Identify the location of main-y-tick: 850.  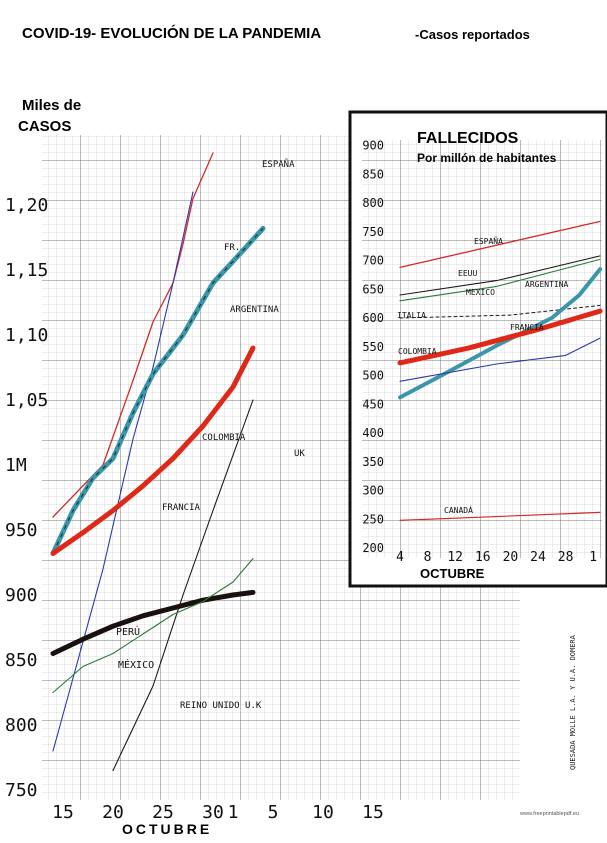
(21, 660).